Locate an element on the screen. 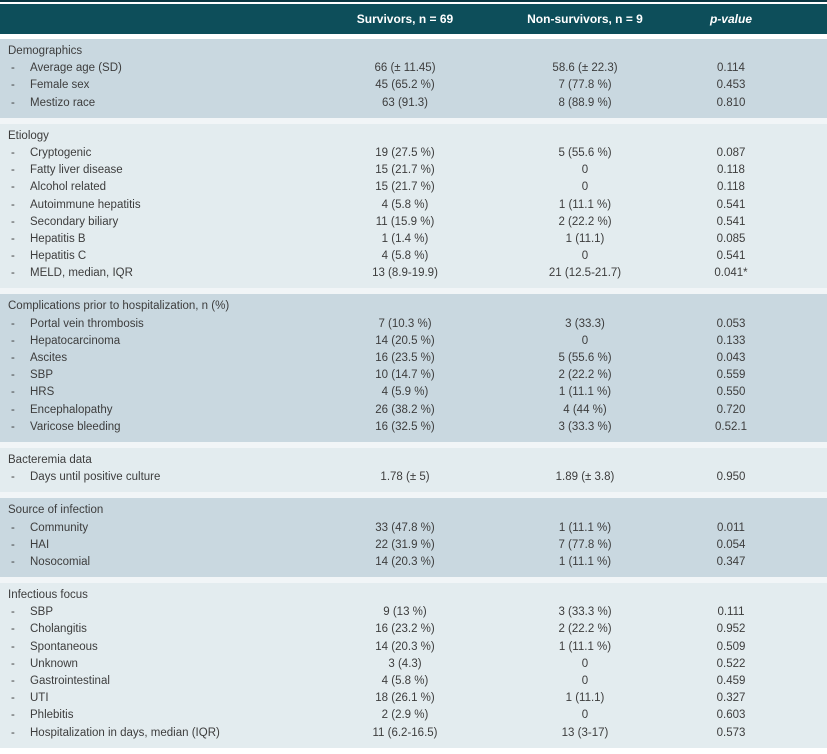  section-title: Infectious focus is located at coordinates (48, 595).